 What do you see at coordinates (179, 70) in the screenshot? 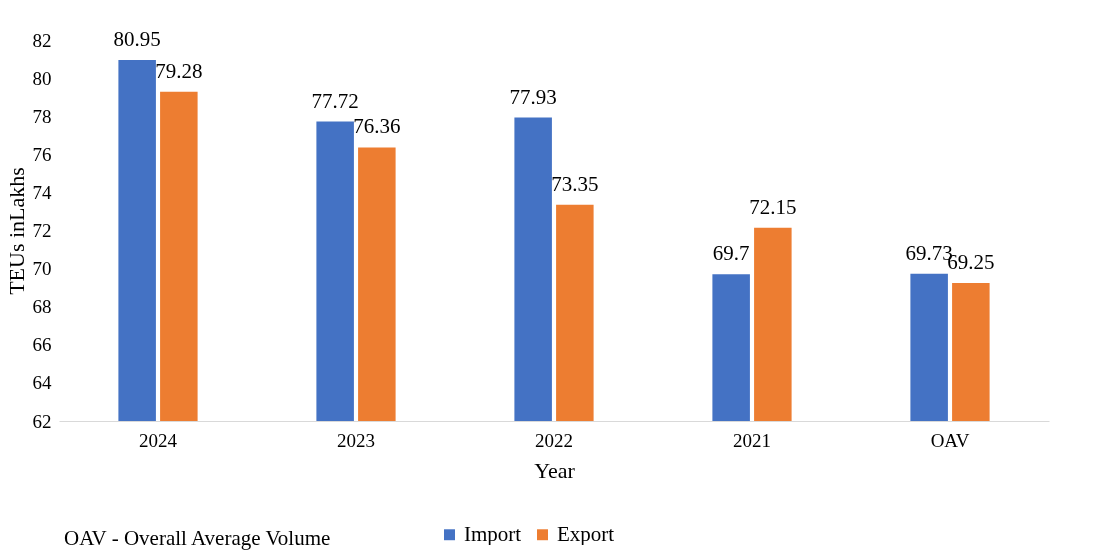
I see `data-label: 79.28` at bounding box center [179, 70].